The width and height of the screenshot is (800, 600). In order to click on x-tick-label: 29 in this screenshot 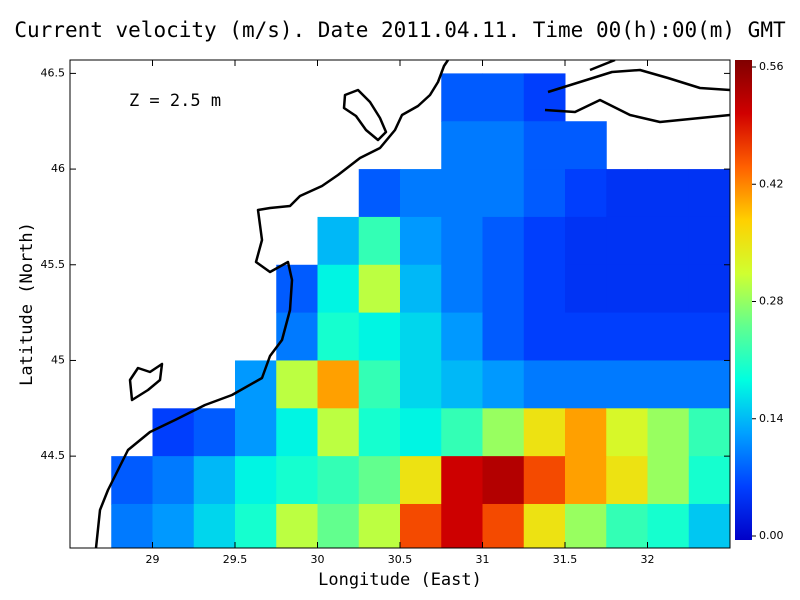, I will do `click(153, 559)`.